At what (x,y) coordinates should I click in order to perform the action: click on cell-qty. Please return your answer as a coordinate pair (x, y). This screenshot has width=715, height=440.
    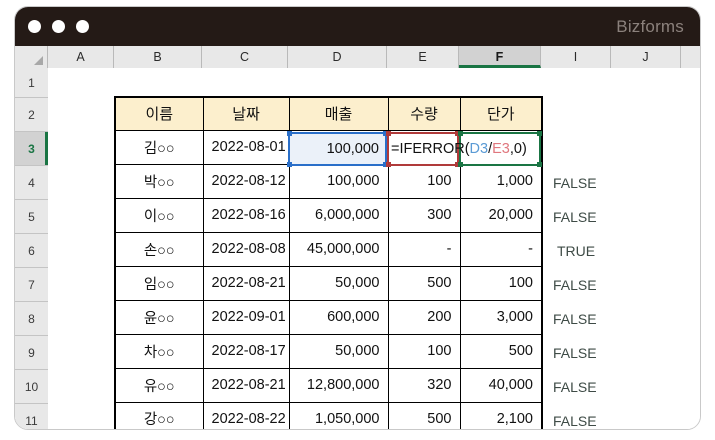
    Looking at the image, I should click on (424, 147).